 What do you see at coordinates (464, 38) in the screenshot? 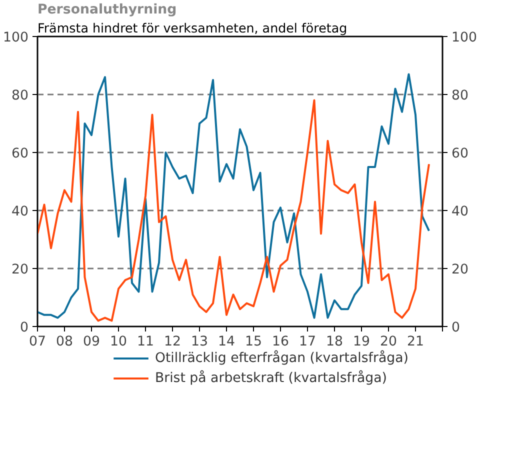
I see `y2-tick-label: 100` at bounding box center [464, 38].